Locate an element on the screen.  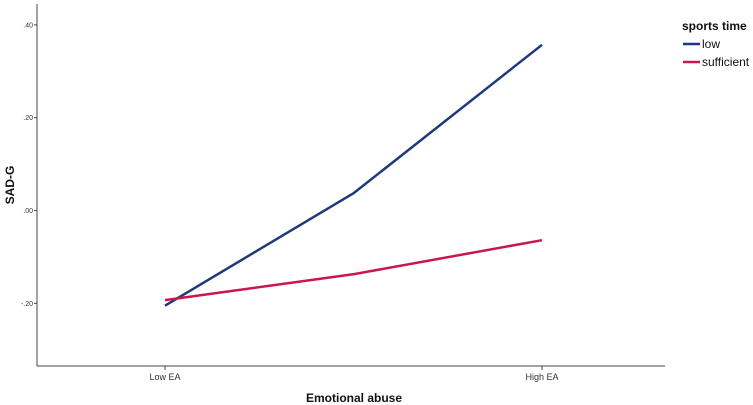
series-line-sufficient is located at coordinates (353, 270).